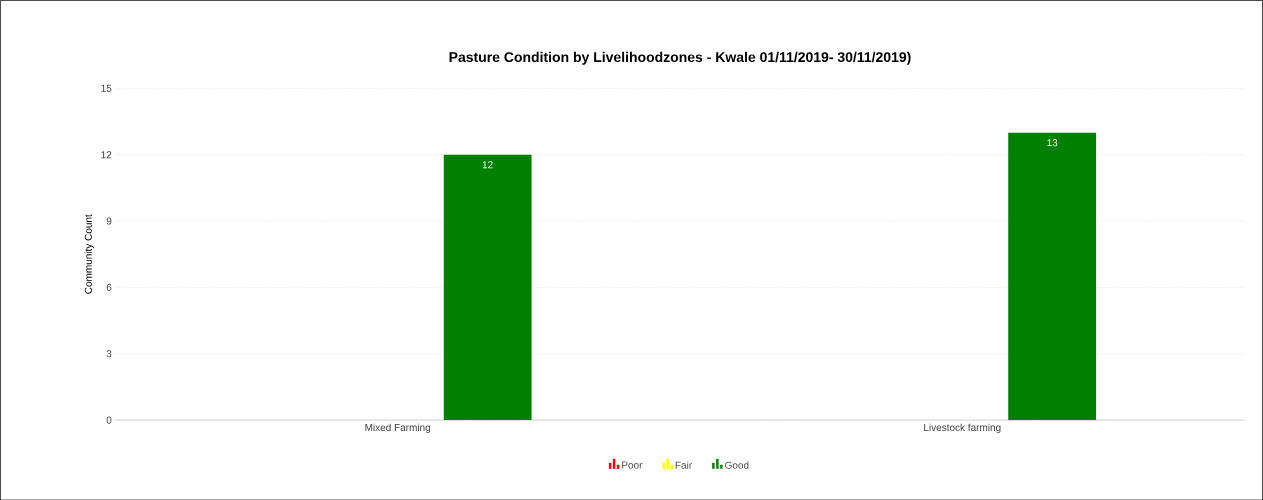 The image size is (1263, 500). What do you see at coordinates (398, 428) in the screenshot?
I see `x-tick-label: Mixed Farming` at bounding box center [398, 428].